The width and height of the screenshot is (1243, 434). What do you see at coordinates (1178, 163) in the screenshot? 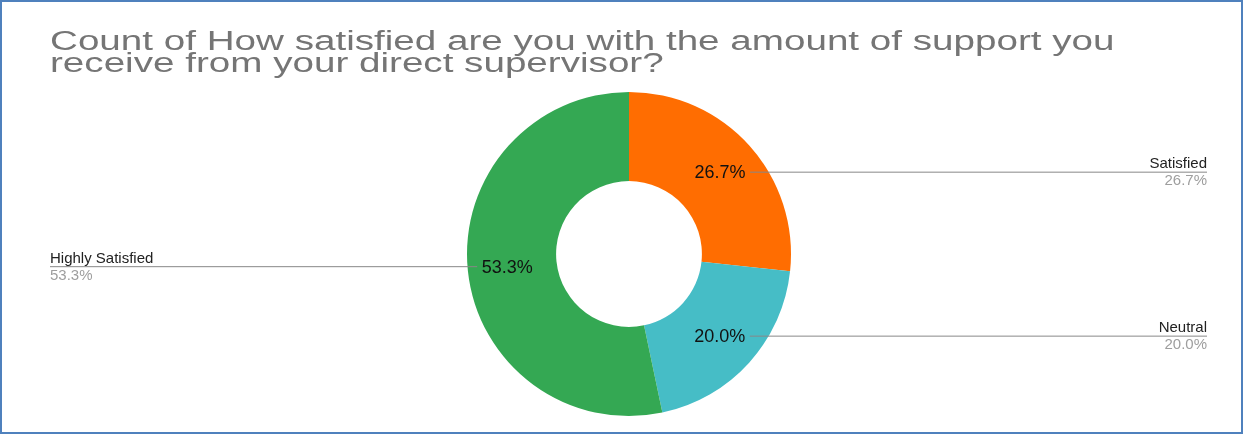
I see `slice-label: Satisfied` at bounding box center [1178, 163].